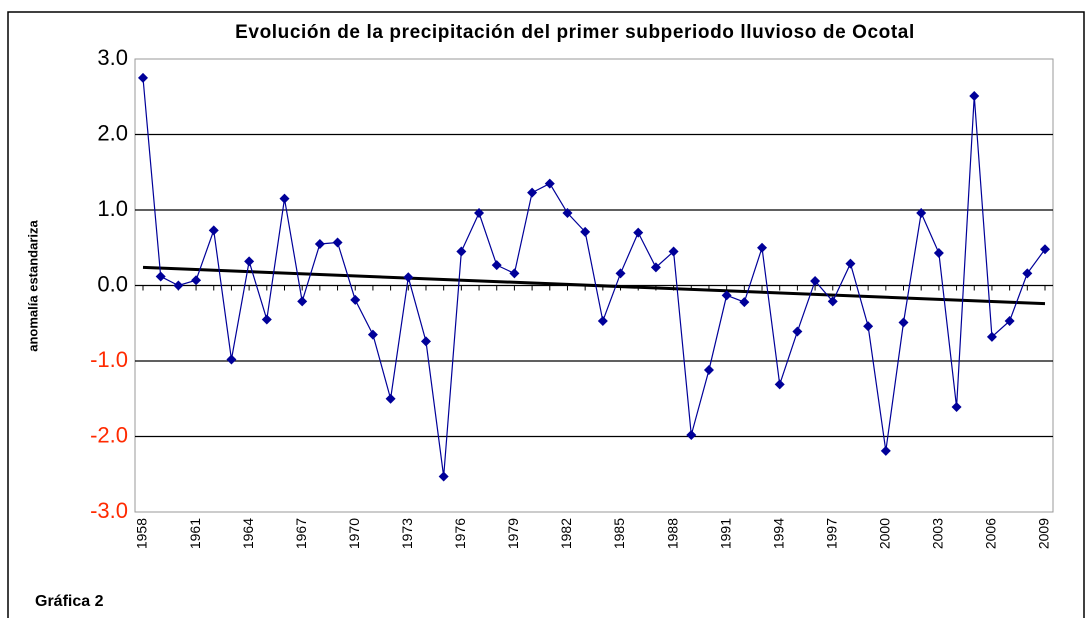  Describe the element at coordinates (109, 434) in the screenshot. I see `y-tick-label: -2.0` at that location.